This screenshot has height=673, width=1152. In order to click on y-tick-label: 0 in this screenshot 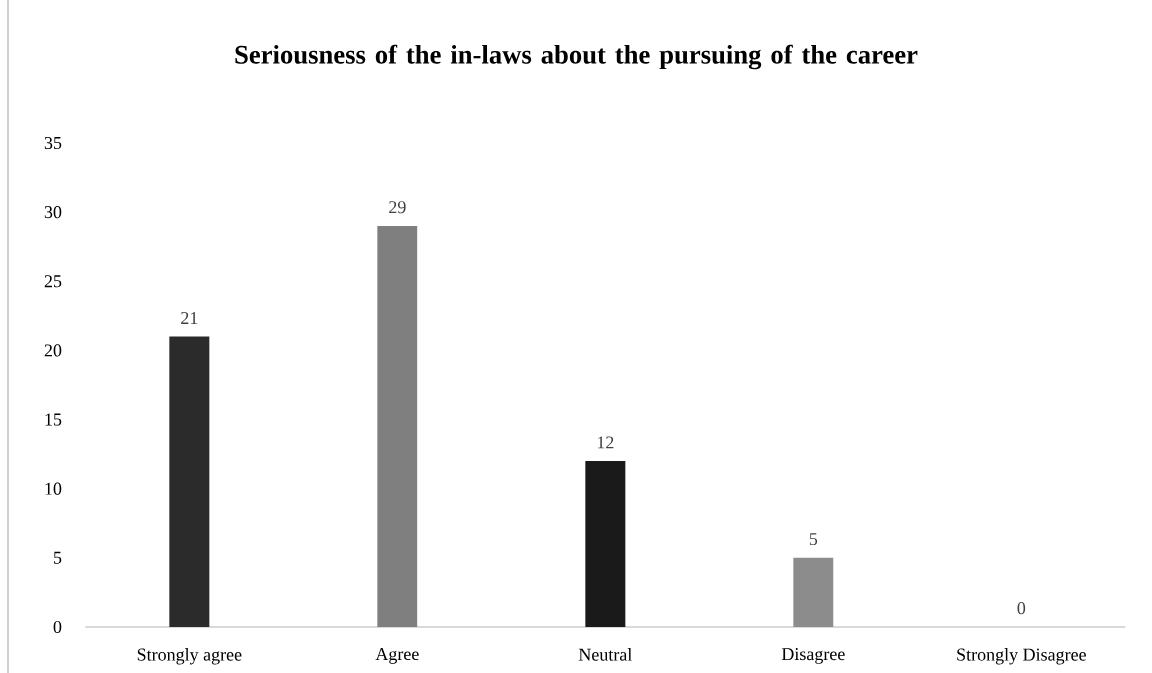, I will do `click(57, 627)`.